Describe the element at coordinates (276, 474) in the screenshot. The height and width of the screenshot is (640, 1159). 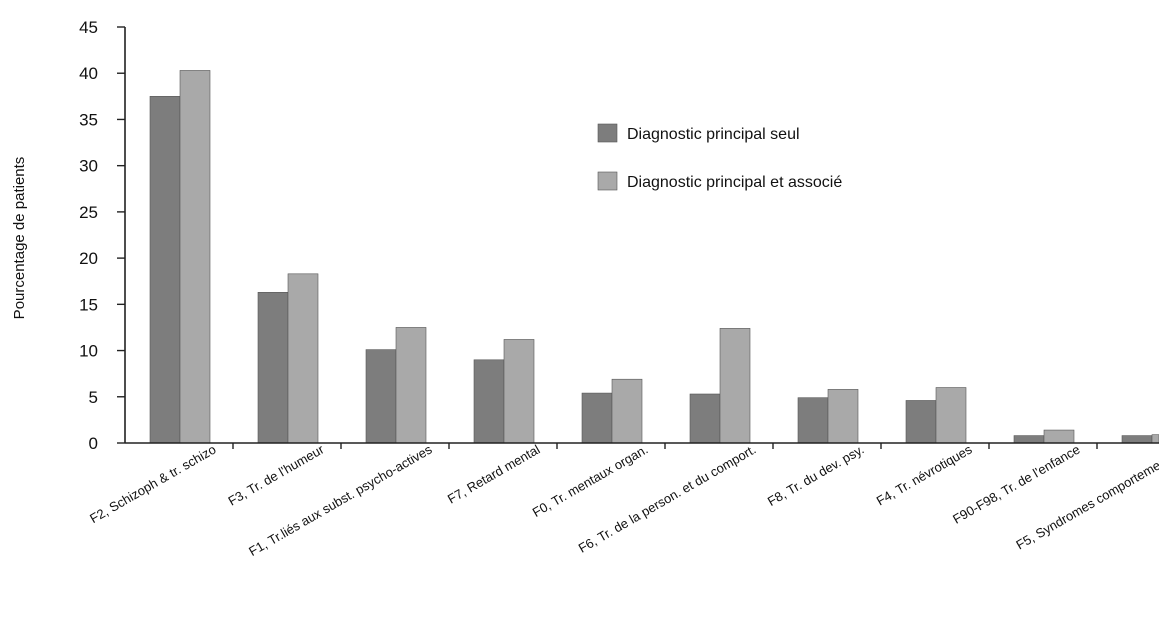
I see `x-category-label: F3, Tr. de l'humeur` at that location.